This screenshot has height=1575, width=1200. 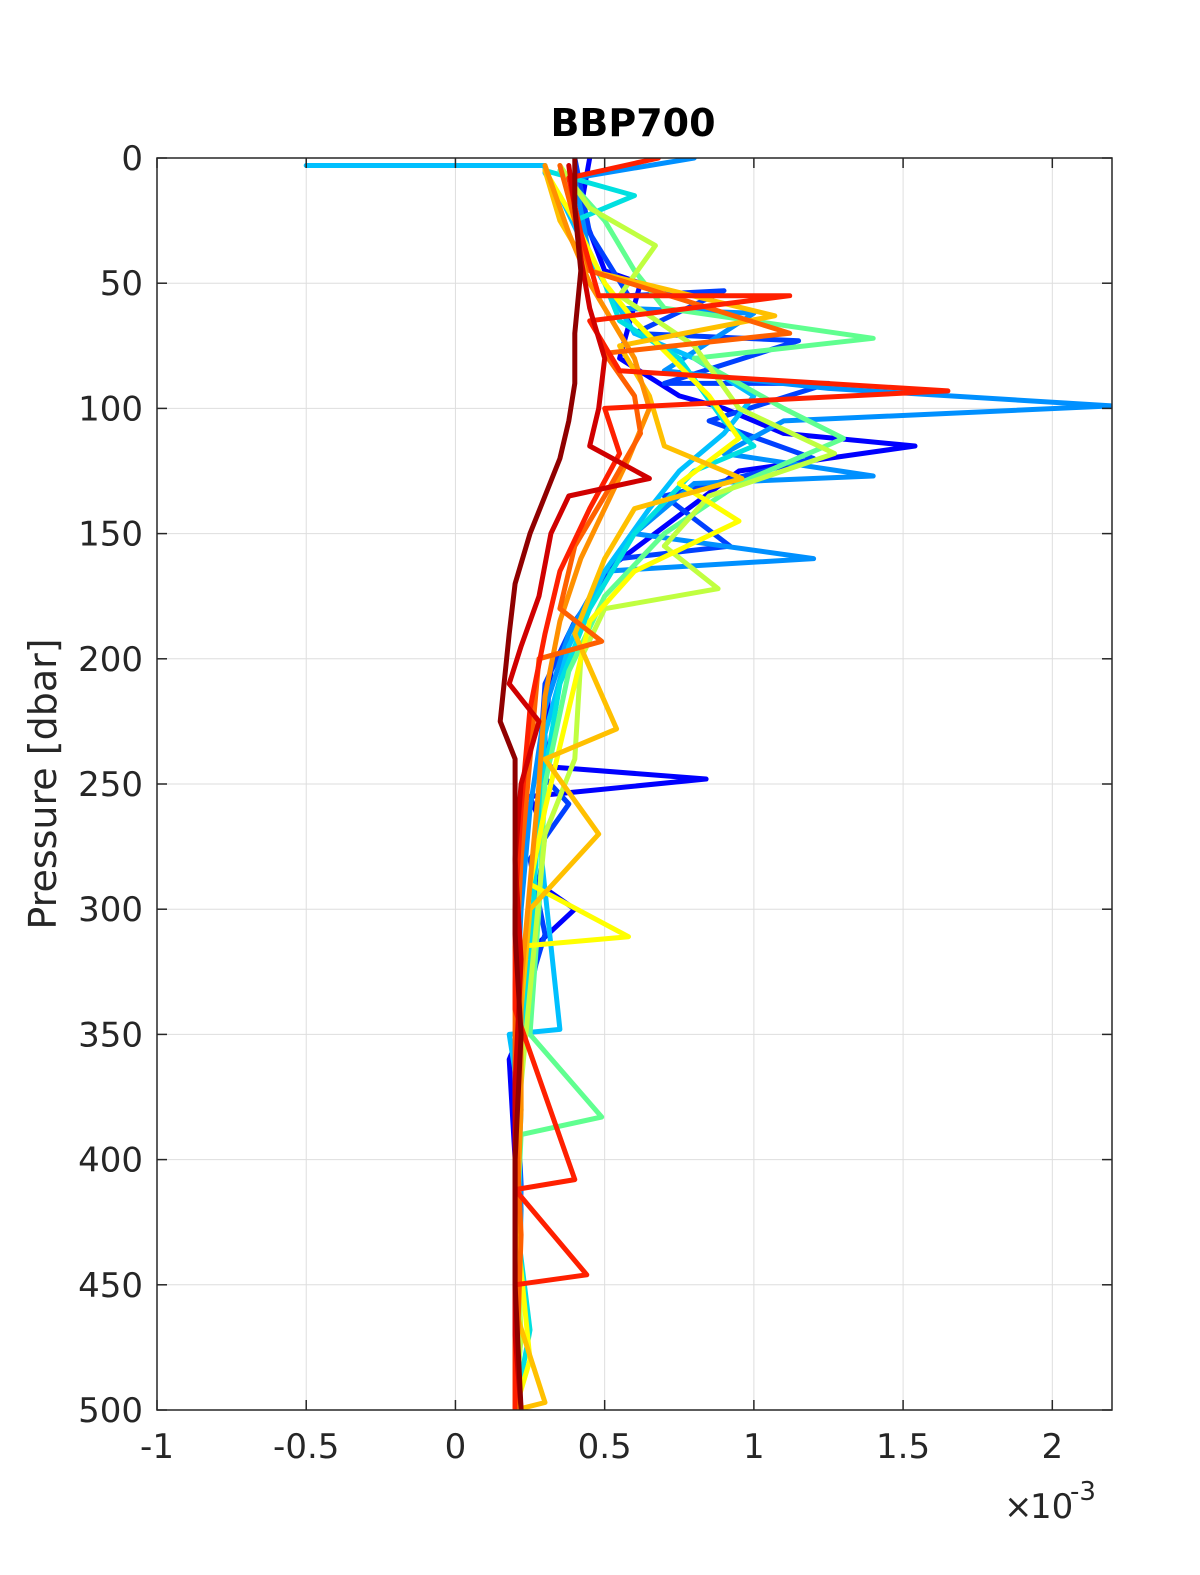 I want to click on y-tick-label: 500, so click(x=110, y=1411).